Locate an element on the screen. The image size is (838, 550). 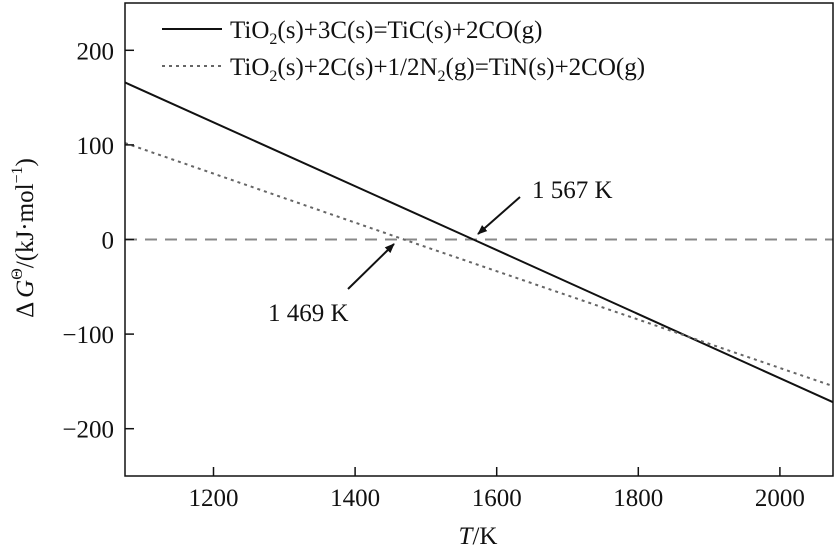
y-tick-label: 0 is located at coordinates (108, 241).